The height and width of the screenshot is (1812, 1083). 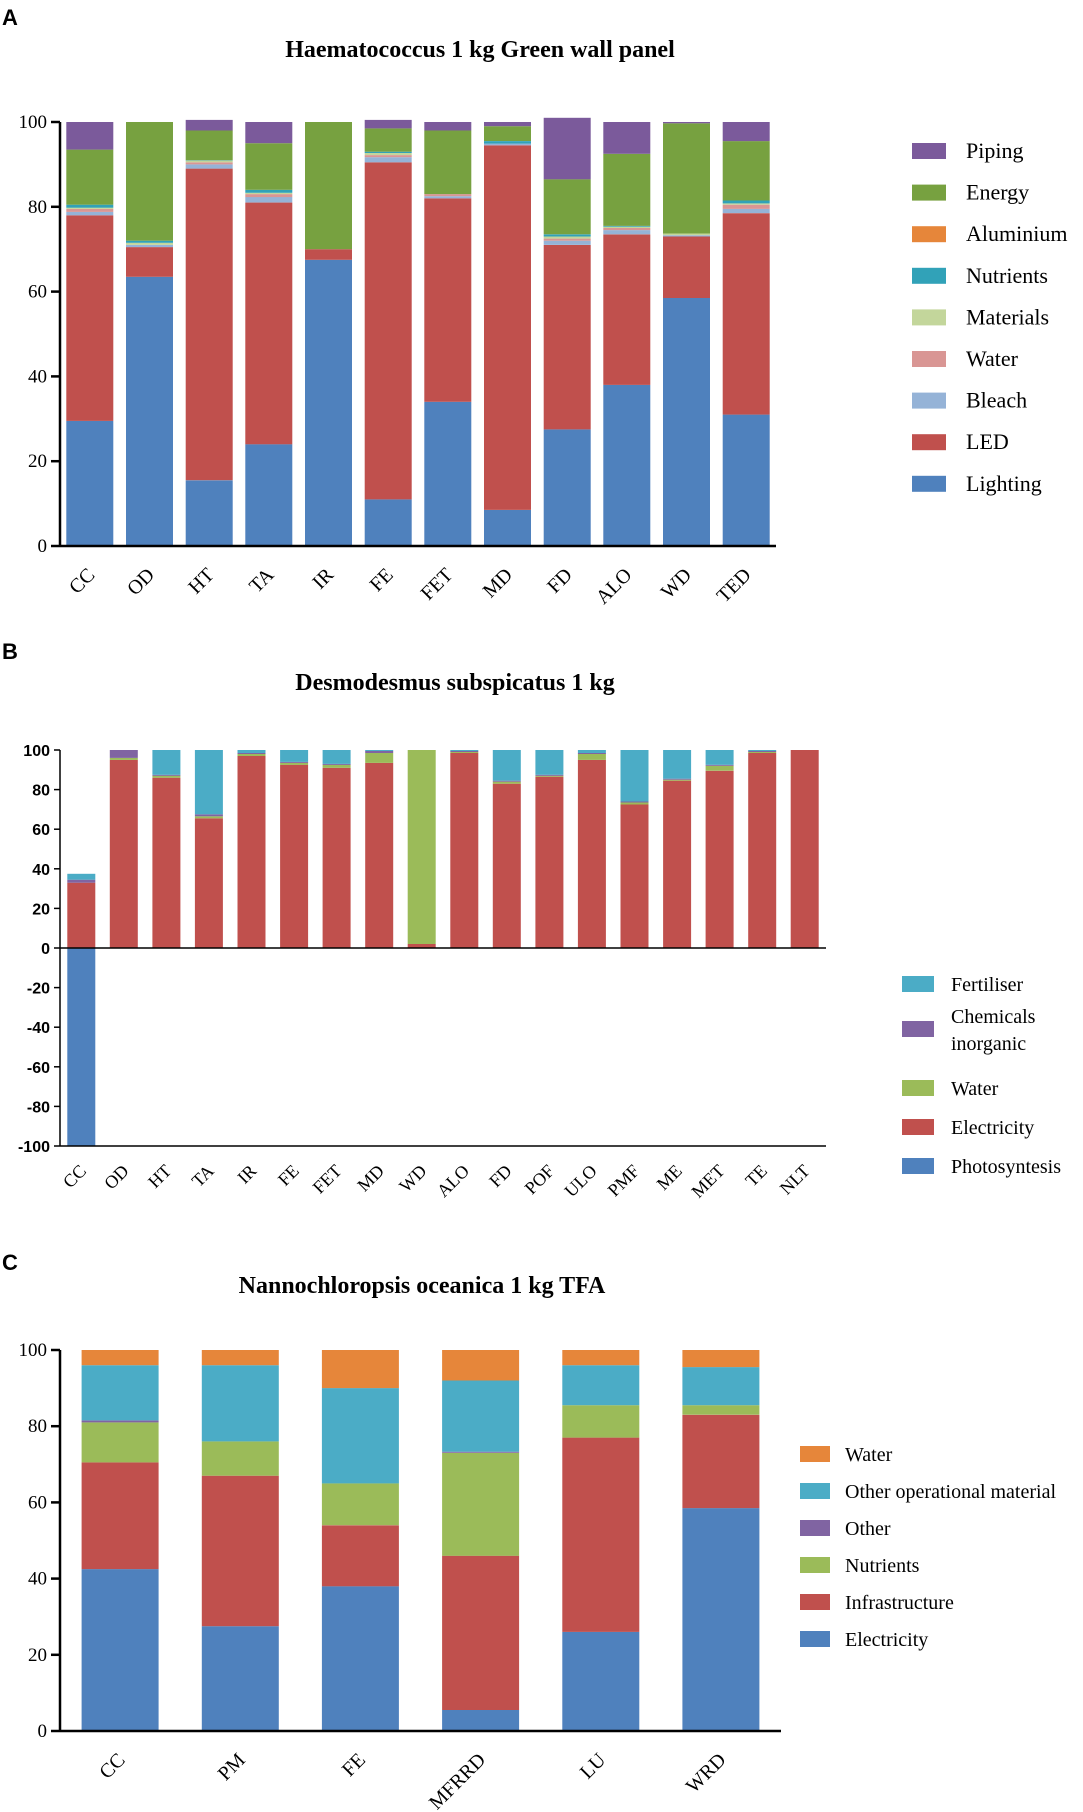 I want to click on bar-cc-materials, so click(x=90, y=208).